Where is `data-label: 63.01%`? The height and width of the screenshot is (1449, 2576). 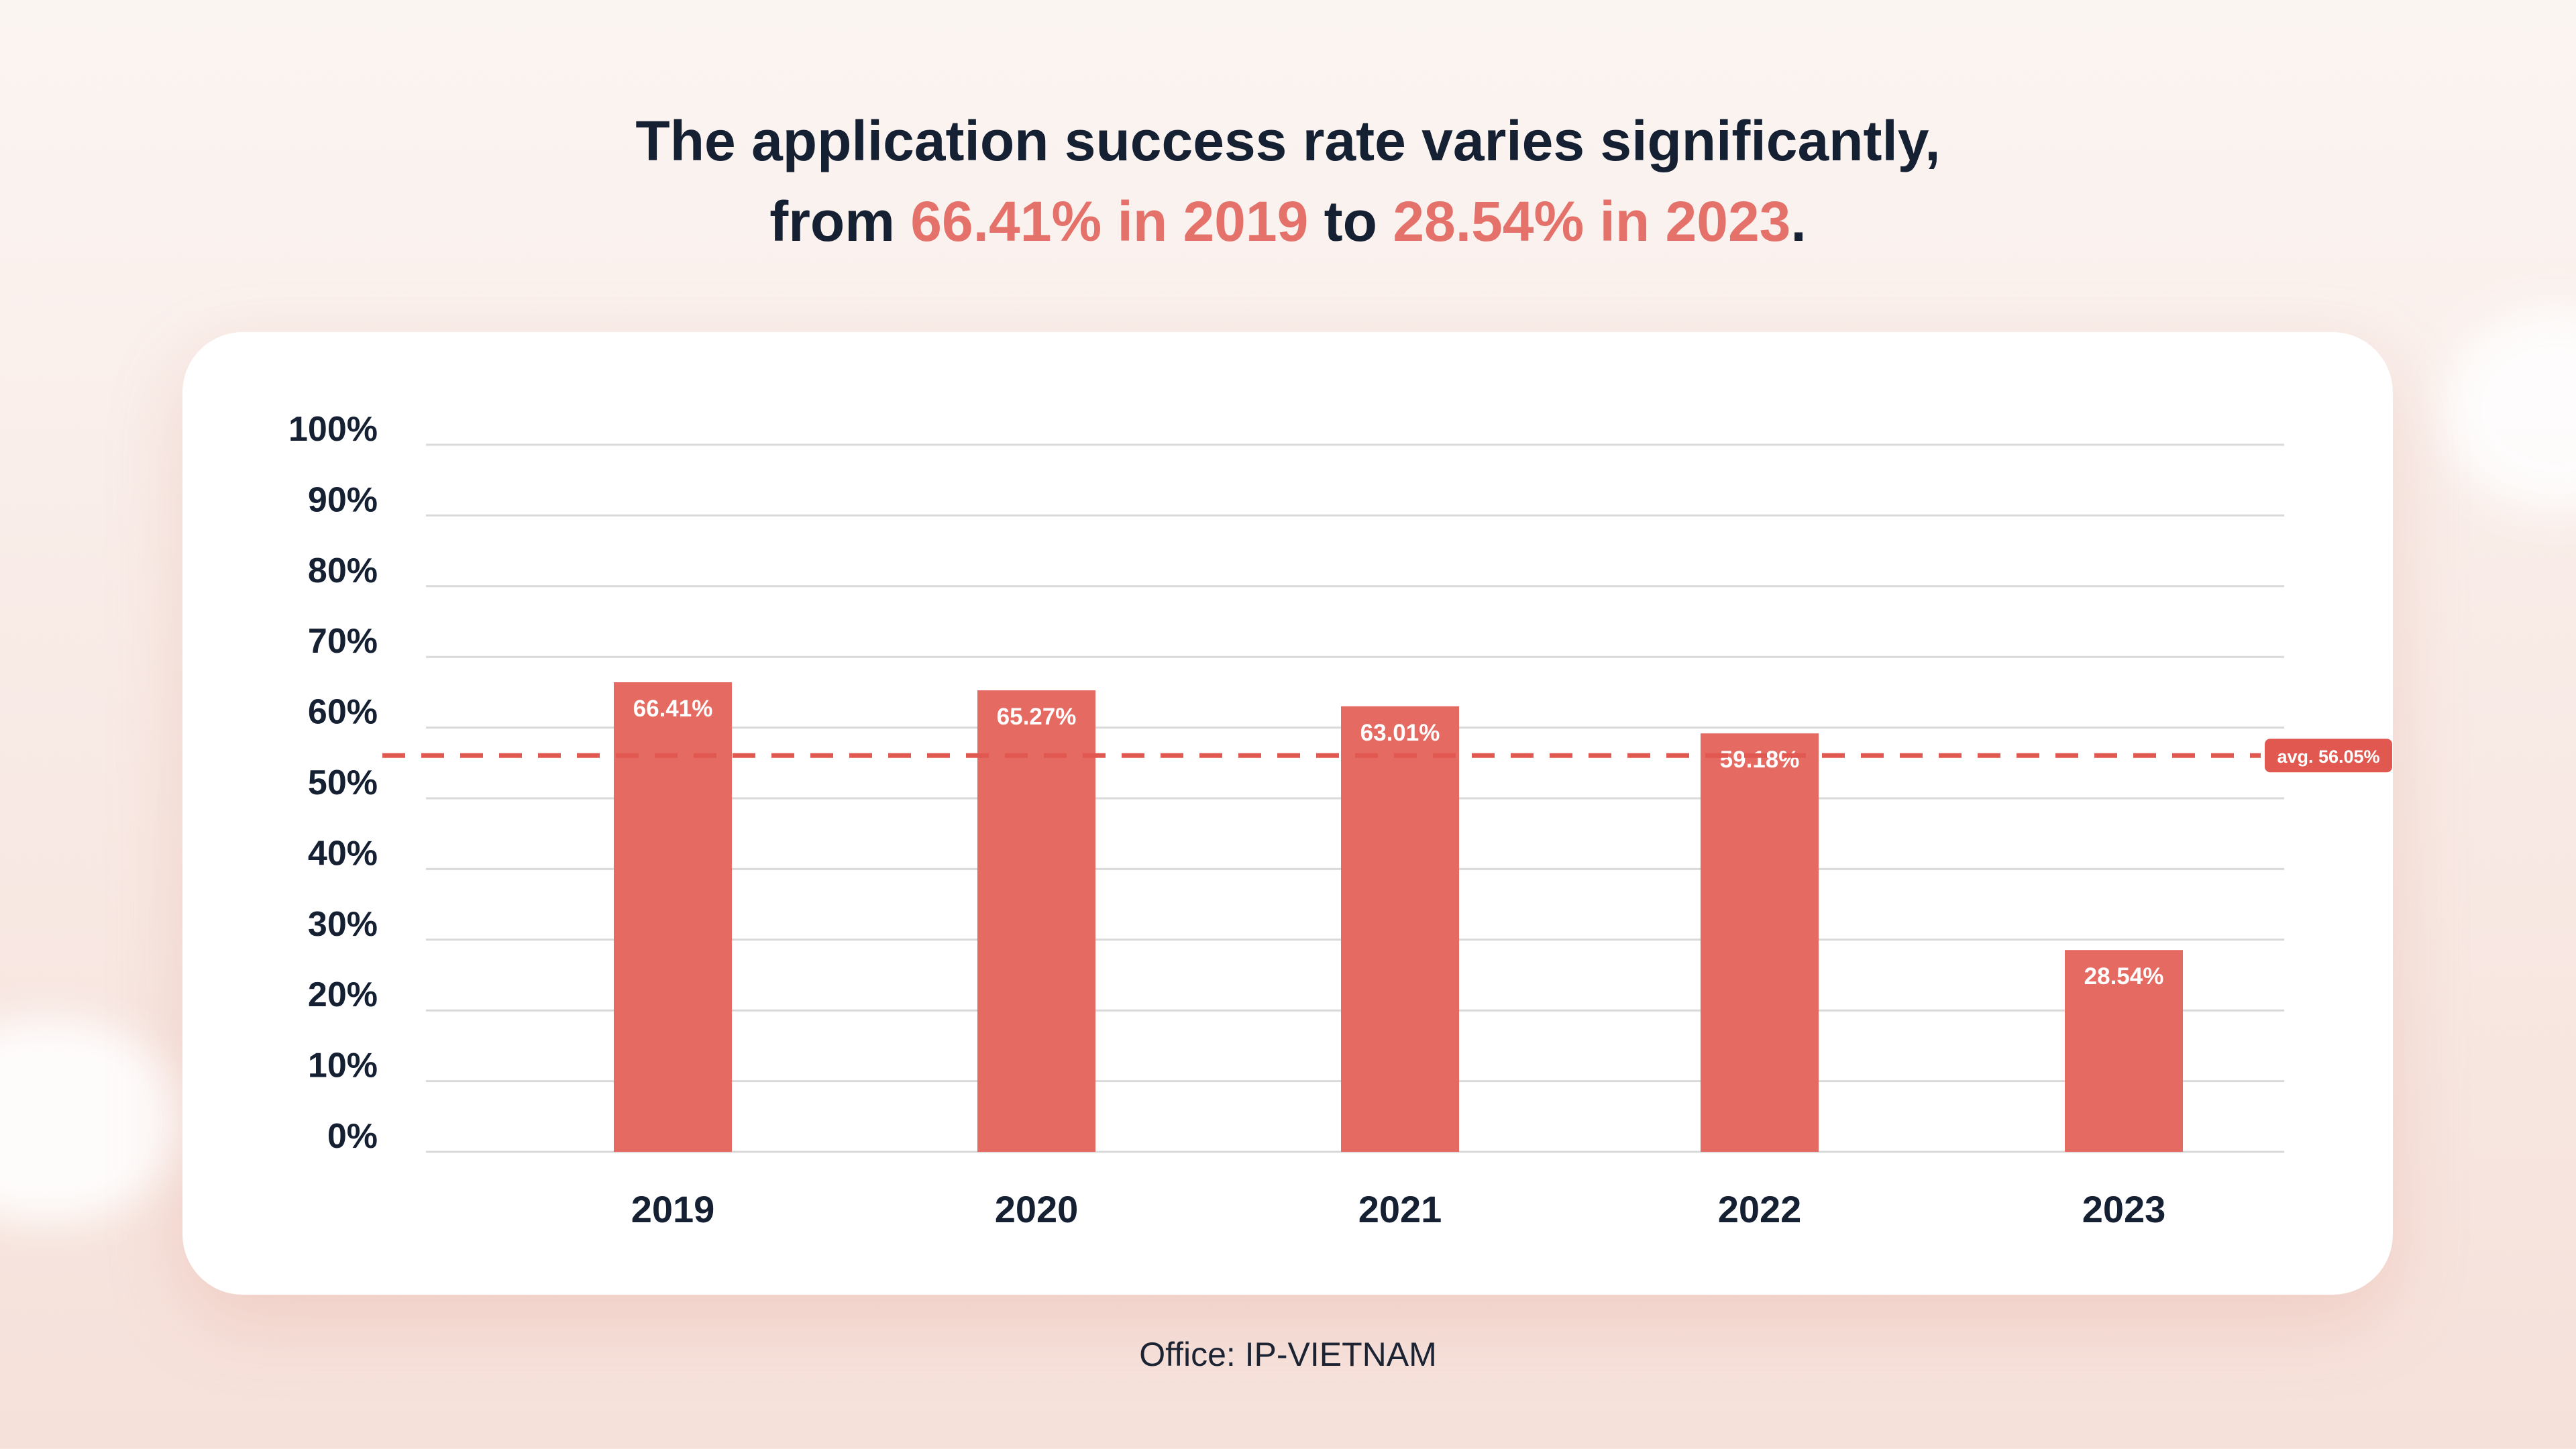
data-label: 63.01% is located at coordinates (1400, 733).